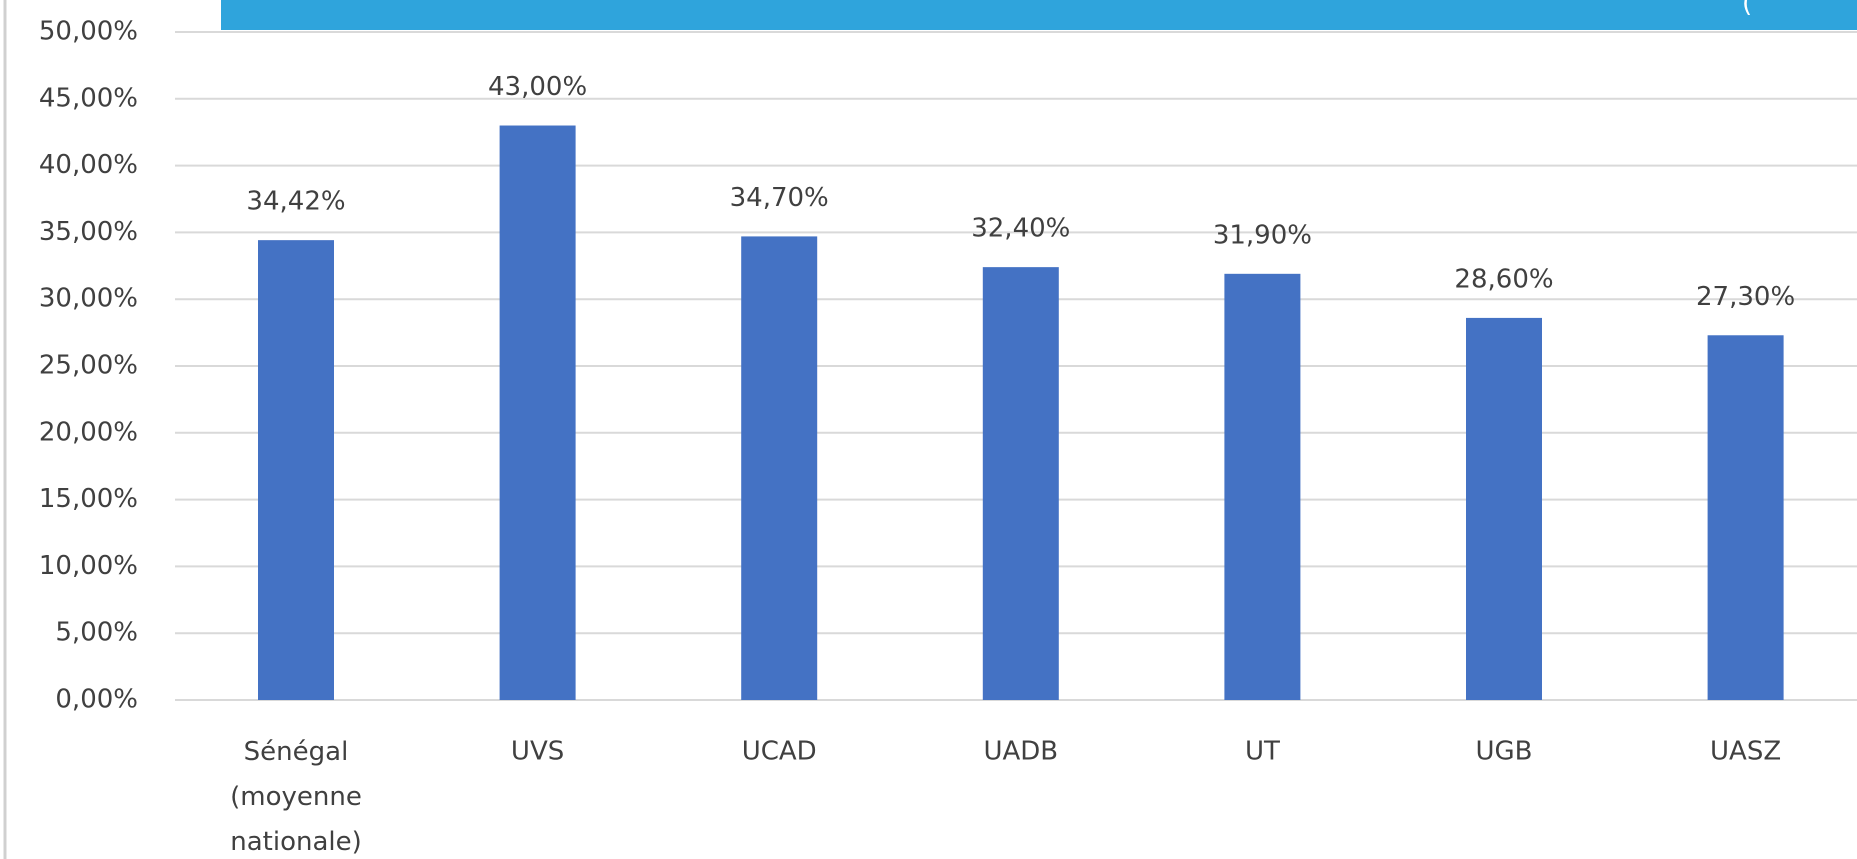  What do you see at coordinates (1745, 297) in the screenshot?
I see `data-label: 27,30%` at bounding box center [1745, 297].